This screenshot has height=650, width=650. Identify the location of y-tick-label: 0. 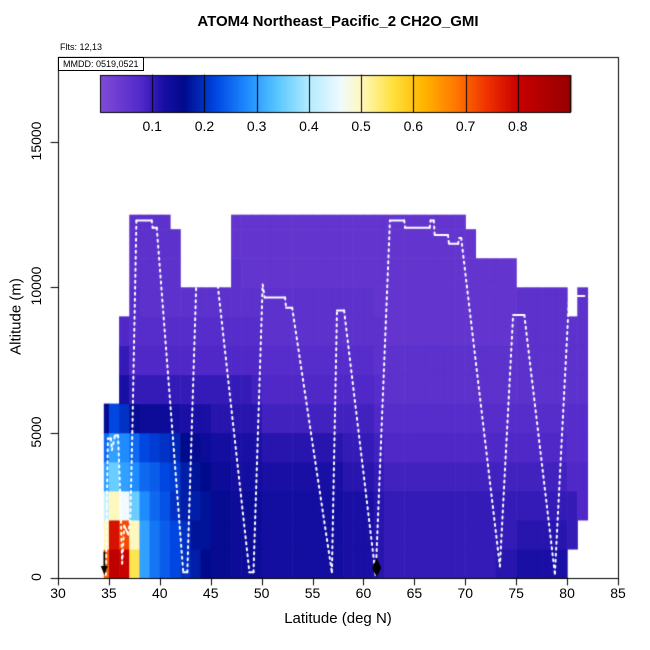
(36, 577).